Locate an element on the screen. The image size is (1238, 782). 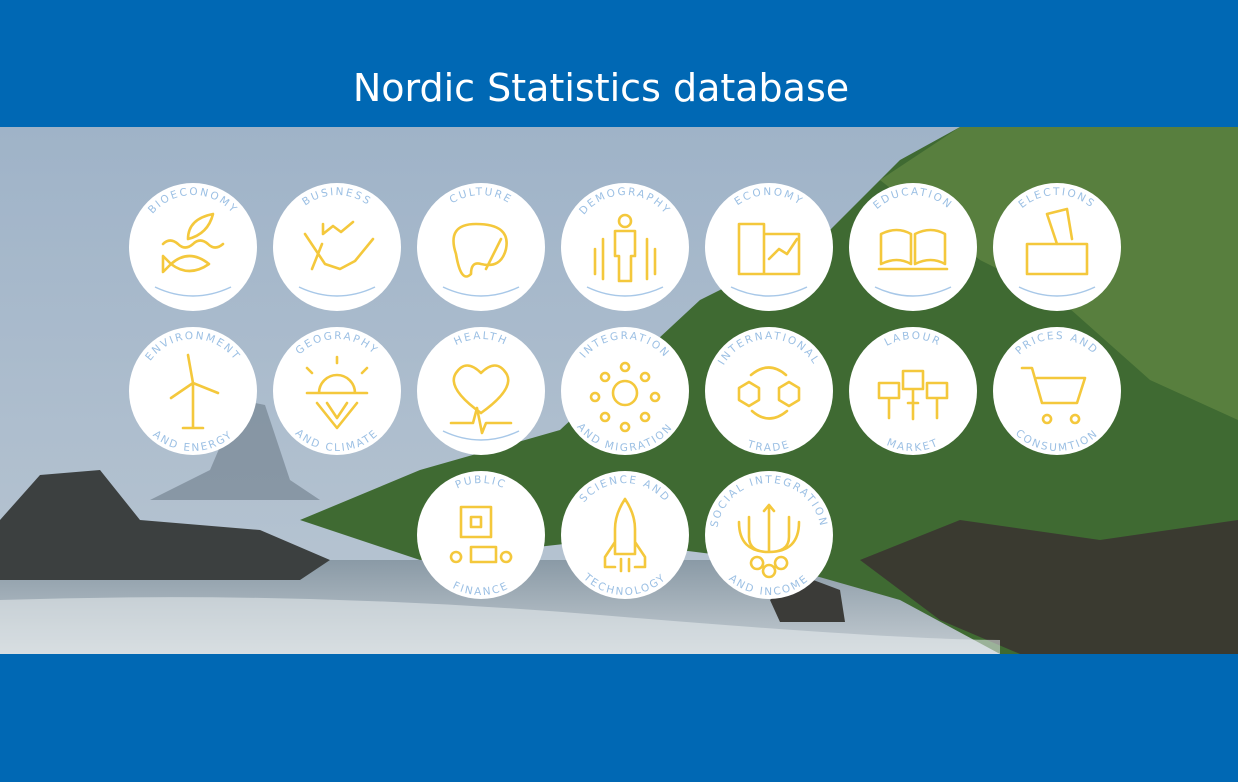
topic-label: PUBLIC is located at coordinates (481, 483).